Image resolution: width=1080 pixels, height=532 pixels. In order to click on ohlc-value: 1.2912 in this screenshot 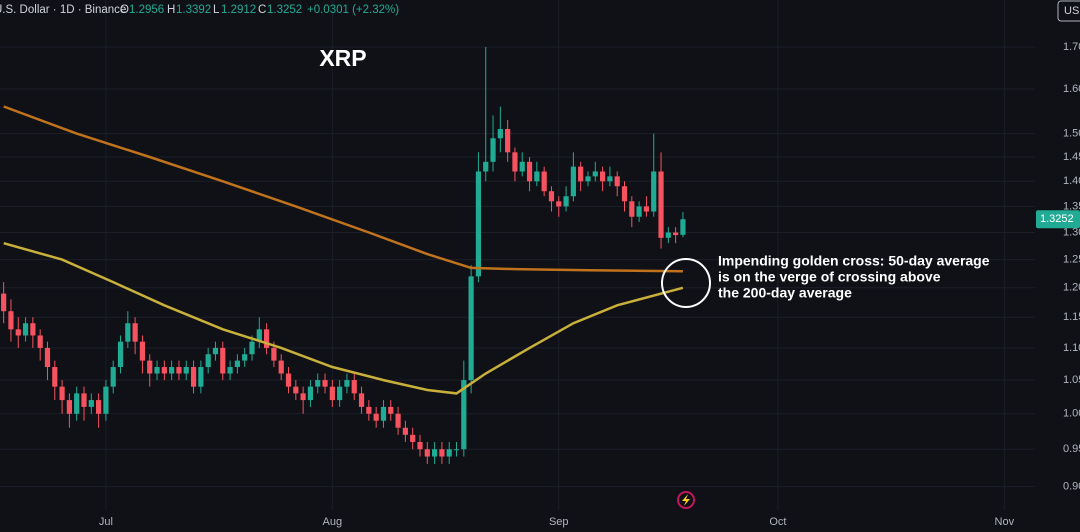, I will do `click(238, 10)`.